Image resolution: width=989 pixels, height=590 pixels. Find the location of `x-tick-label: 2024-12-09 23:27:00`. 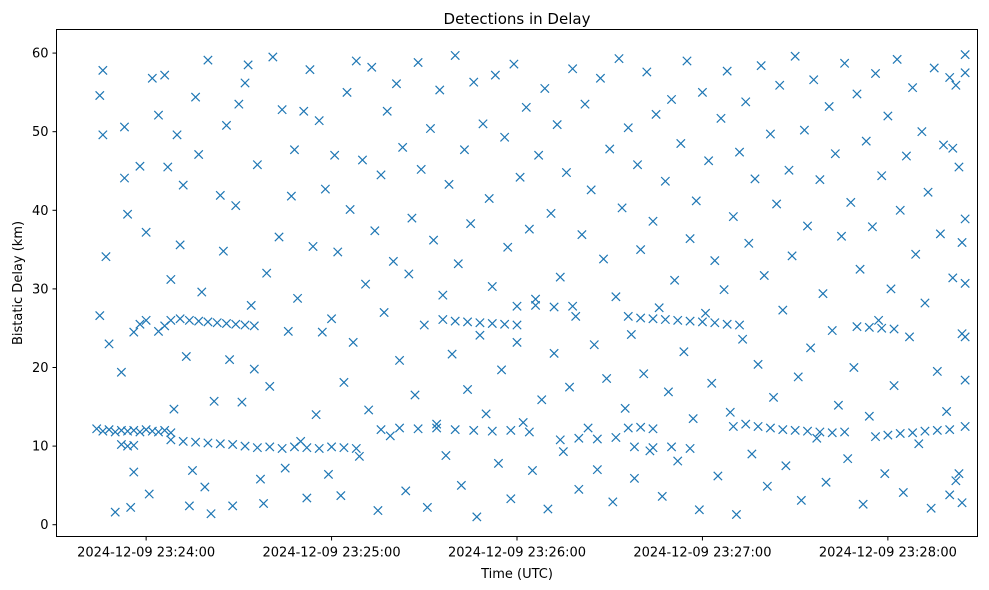

x-tick-label: 2024-12-09 23:27:00 is located at coordinates (702, 553).